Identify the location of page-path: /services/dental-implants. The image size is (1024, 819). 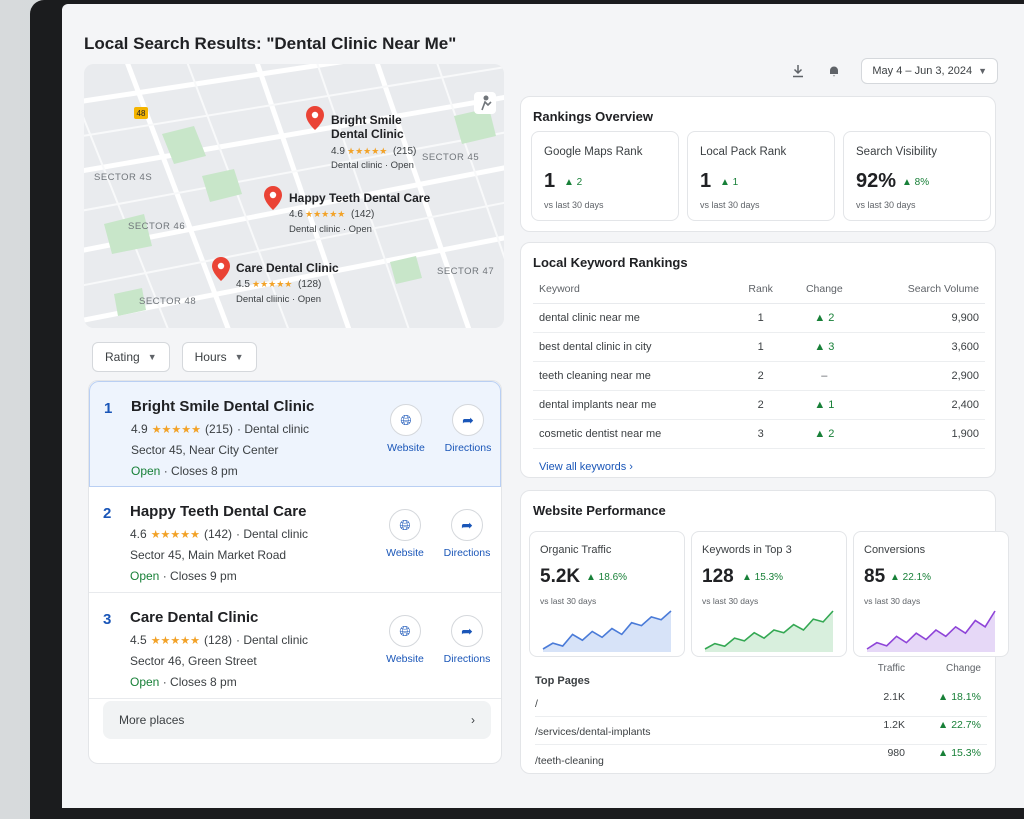
(593, 732).